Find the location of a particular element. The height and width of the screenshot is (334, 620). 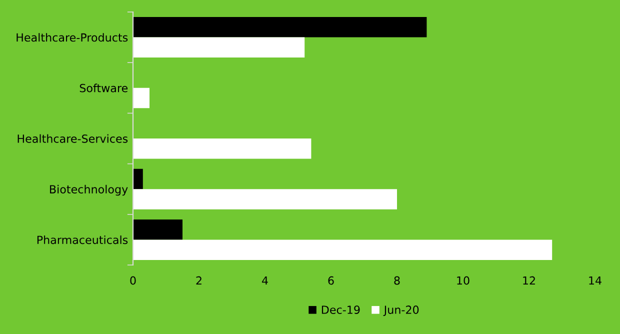

x-tick-label: 8 is located at coordinates (397, 280).